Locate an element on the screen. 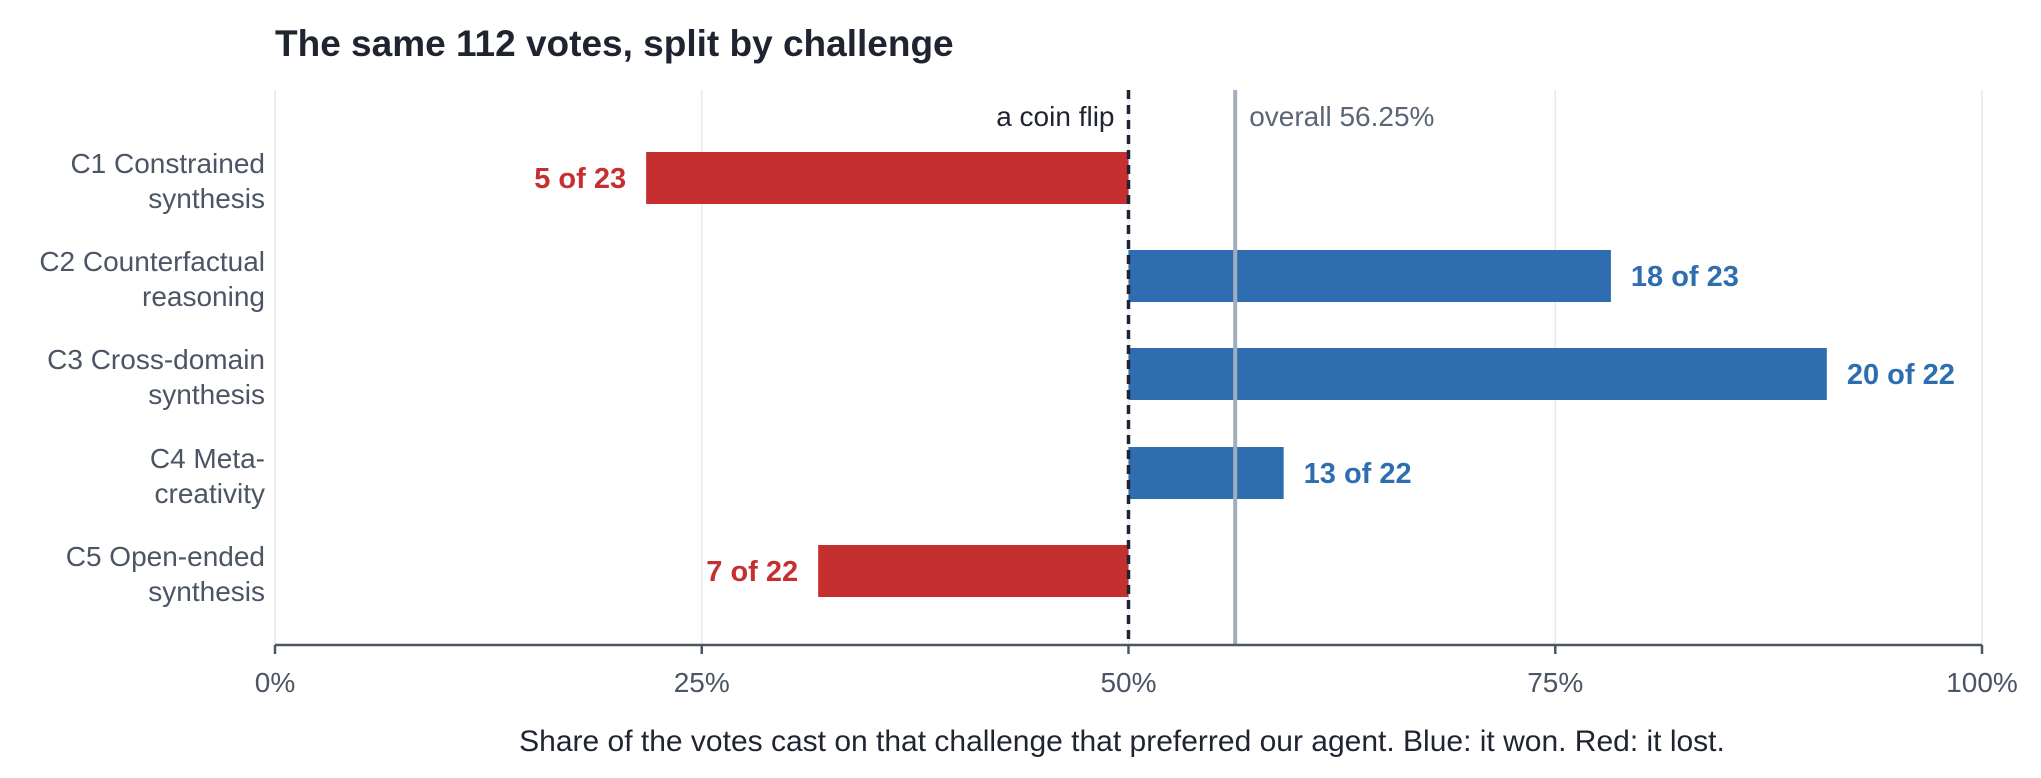 This screenshot has height=778, width=2041. category-label: C5 Open-ended synthesis is located at coordinates (165, 574).